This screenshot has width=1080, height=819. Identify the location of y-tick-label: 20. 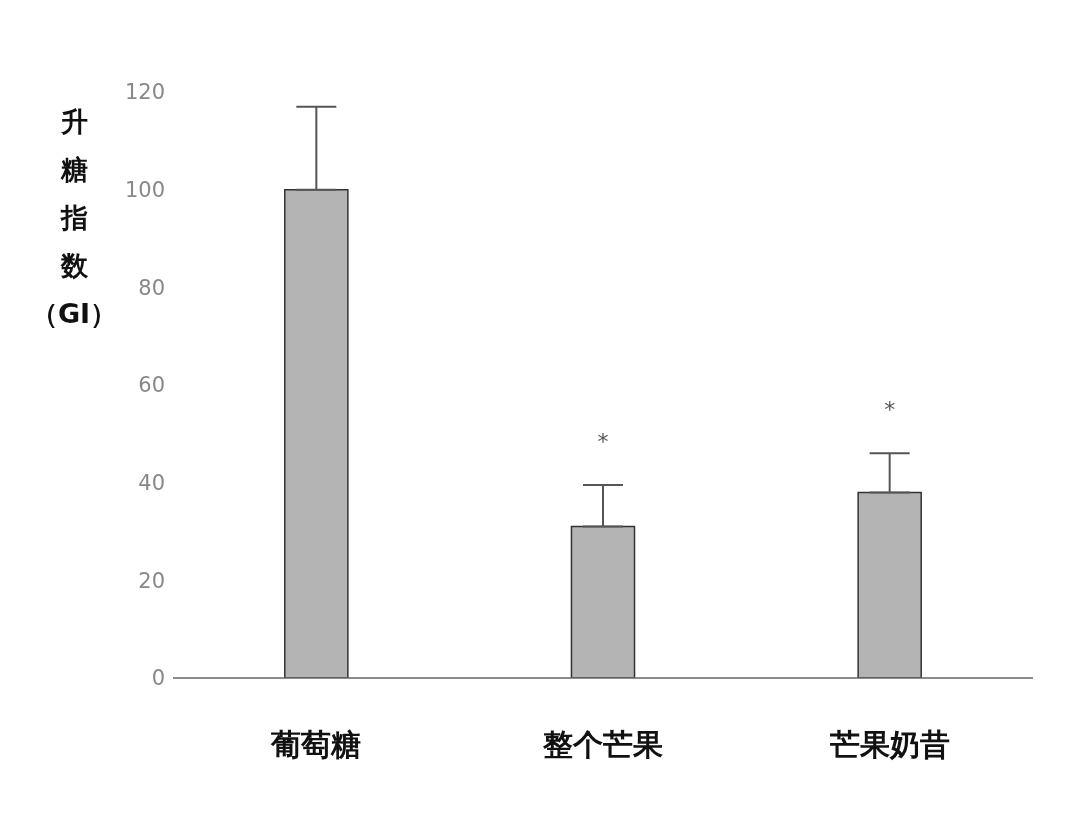
(151, 580).